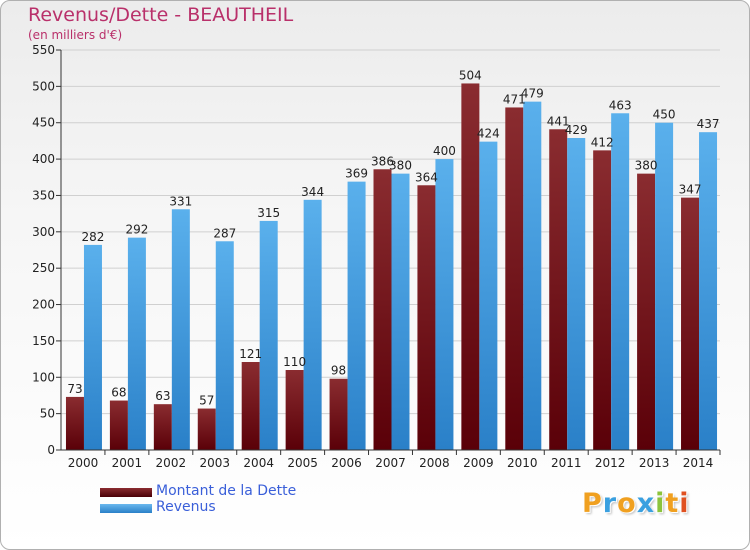 This screenshot has width=750, height=550. I want to click on x-tick-label: 2009, so click(478, 463).